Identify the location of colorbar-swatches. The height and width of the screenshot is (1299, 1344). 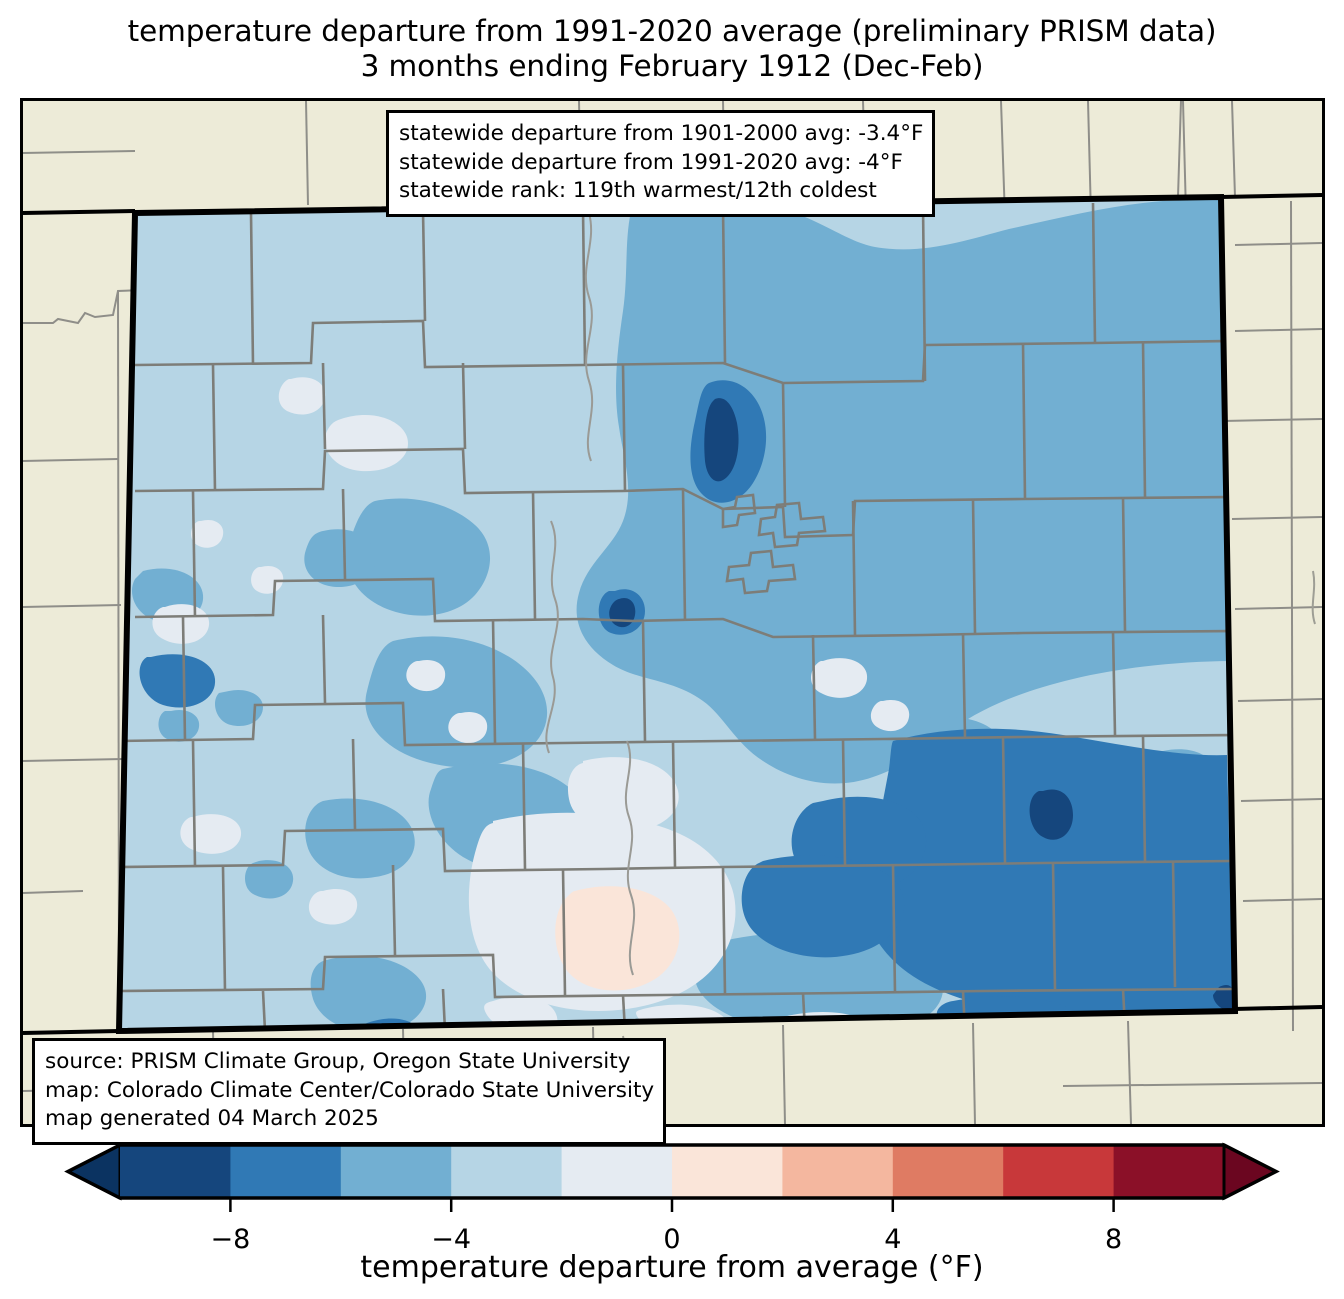
(672, 1177).